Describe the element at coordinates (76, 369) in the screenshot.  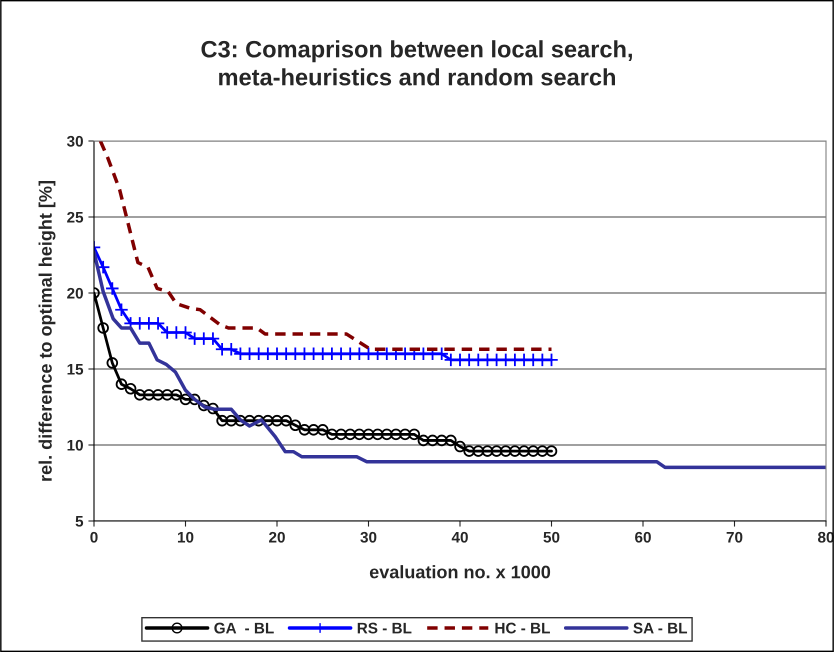
I see `y-tick-label: 15` at that location.